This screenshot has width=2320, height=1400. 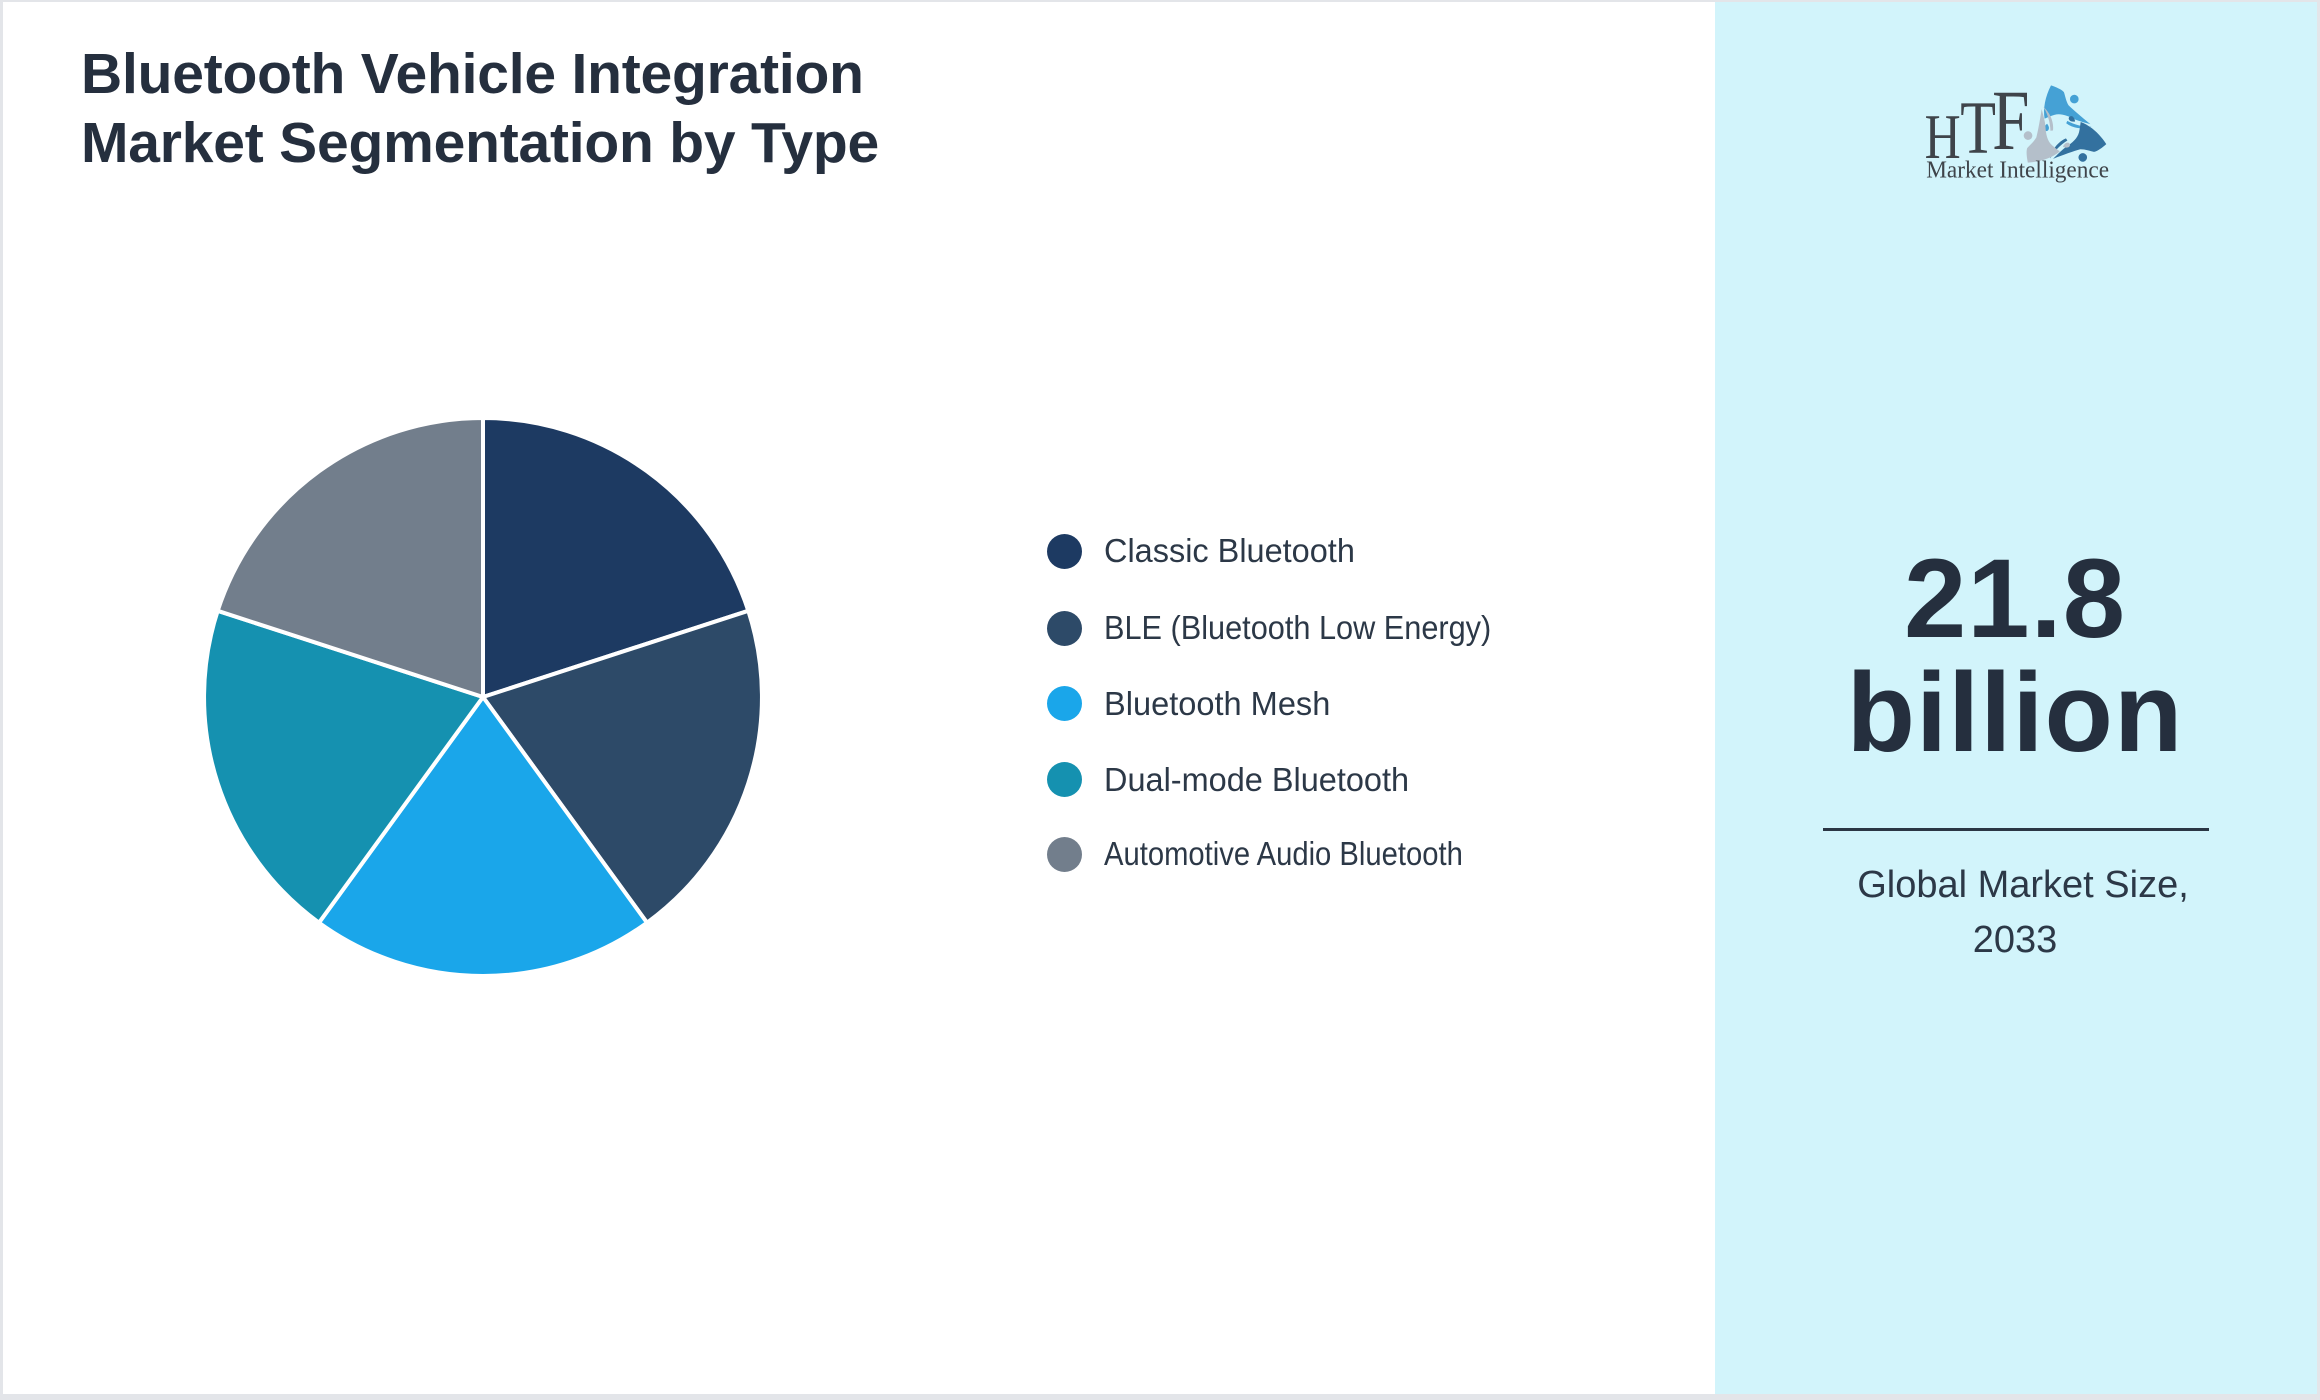 What do you see at coordinates (2017, 170) in the screenshot?
I see `svg-text: Market Intelligence` at bounding box center [2017, 170].